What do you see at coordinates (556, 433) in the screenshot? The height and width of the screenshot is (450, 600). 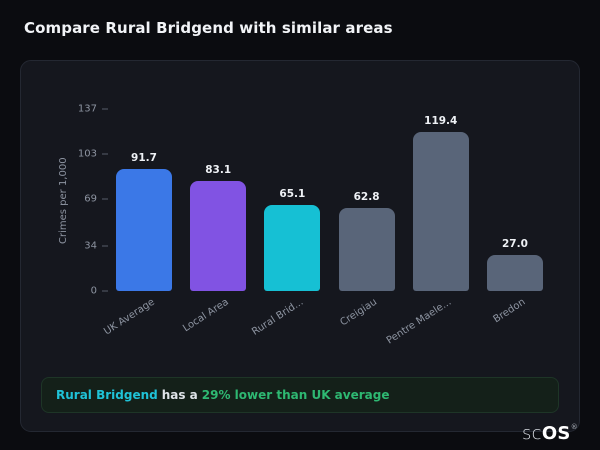 I see `logo-suffix: OS` at bounding box center [556, 433].